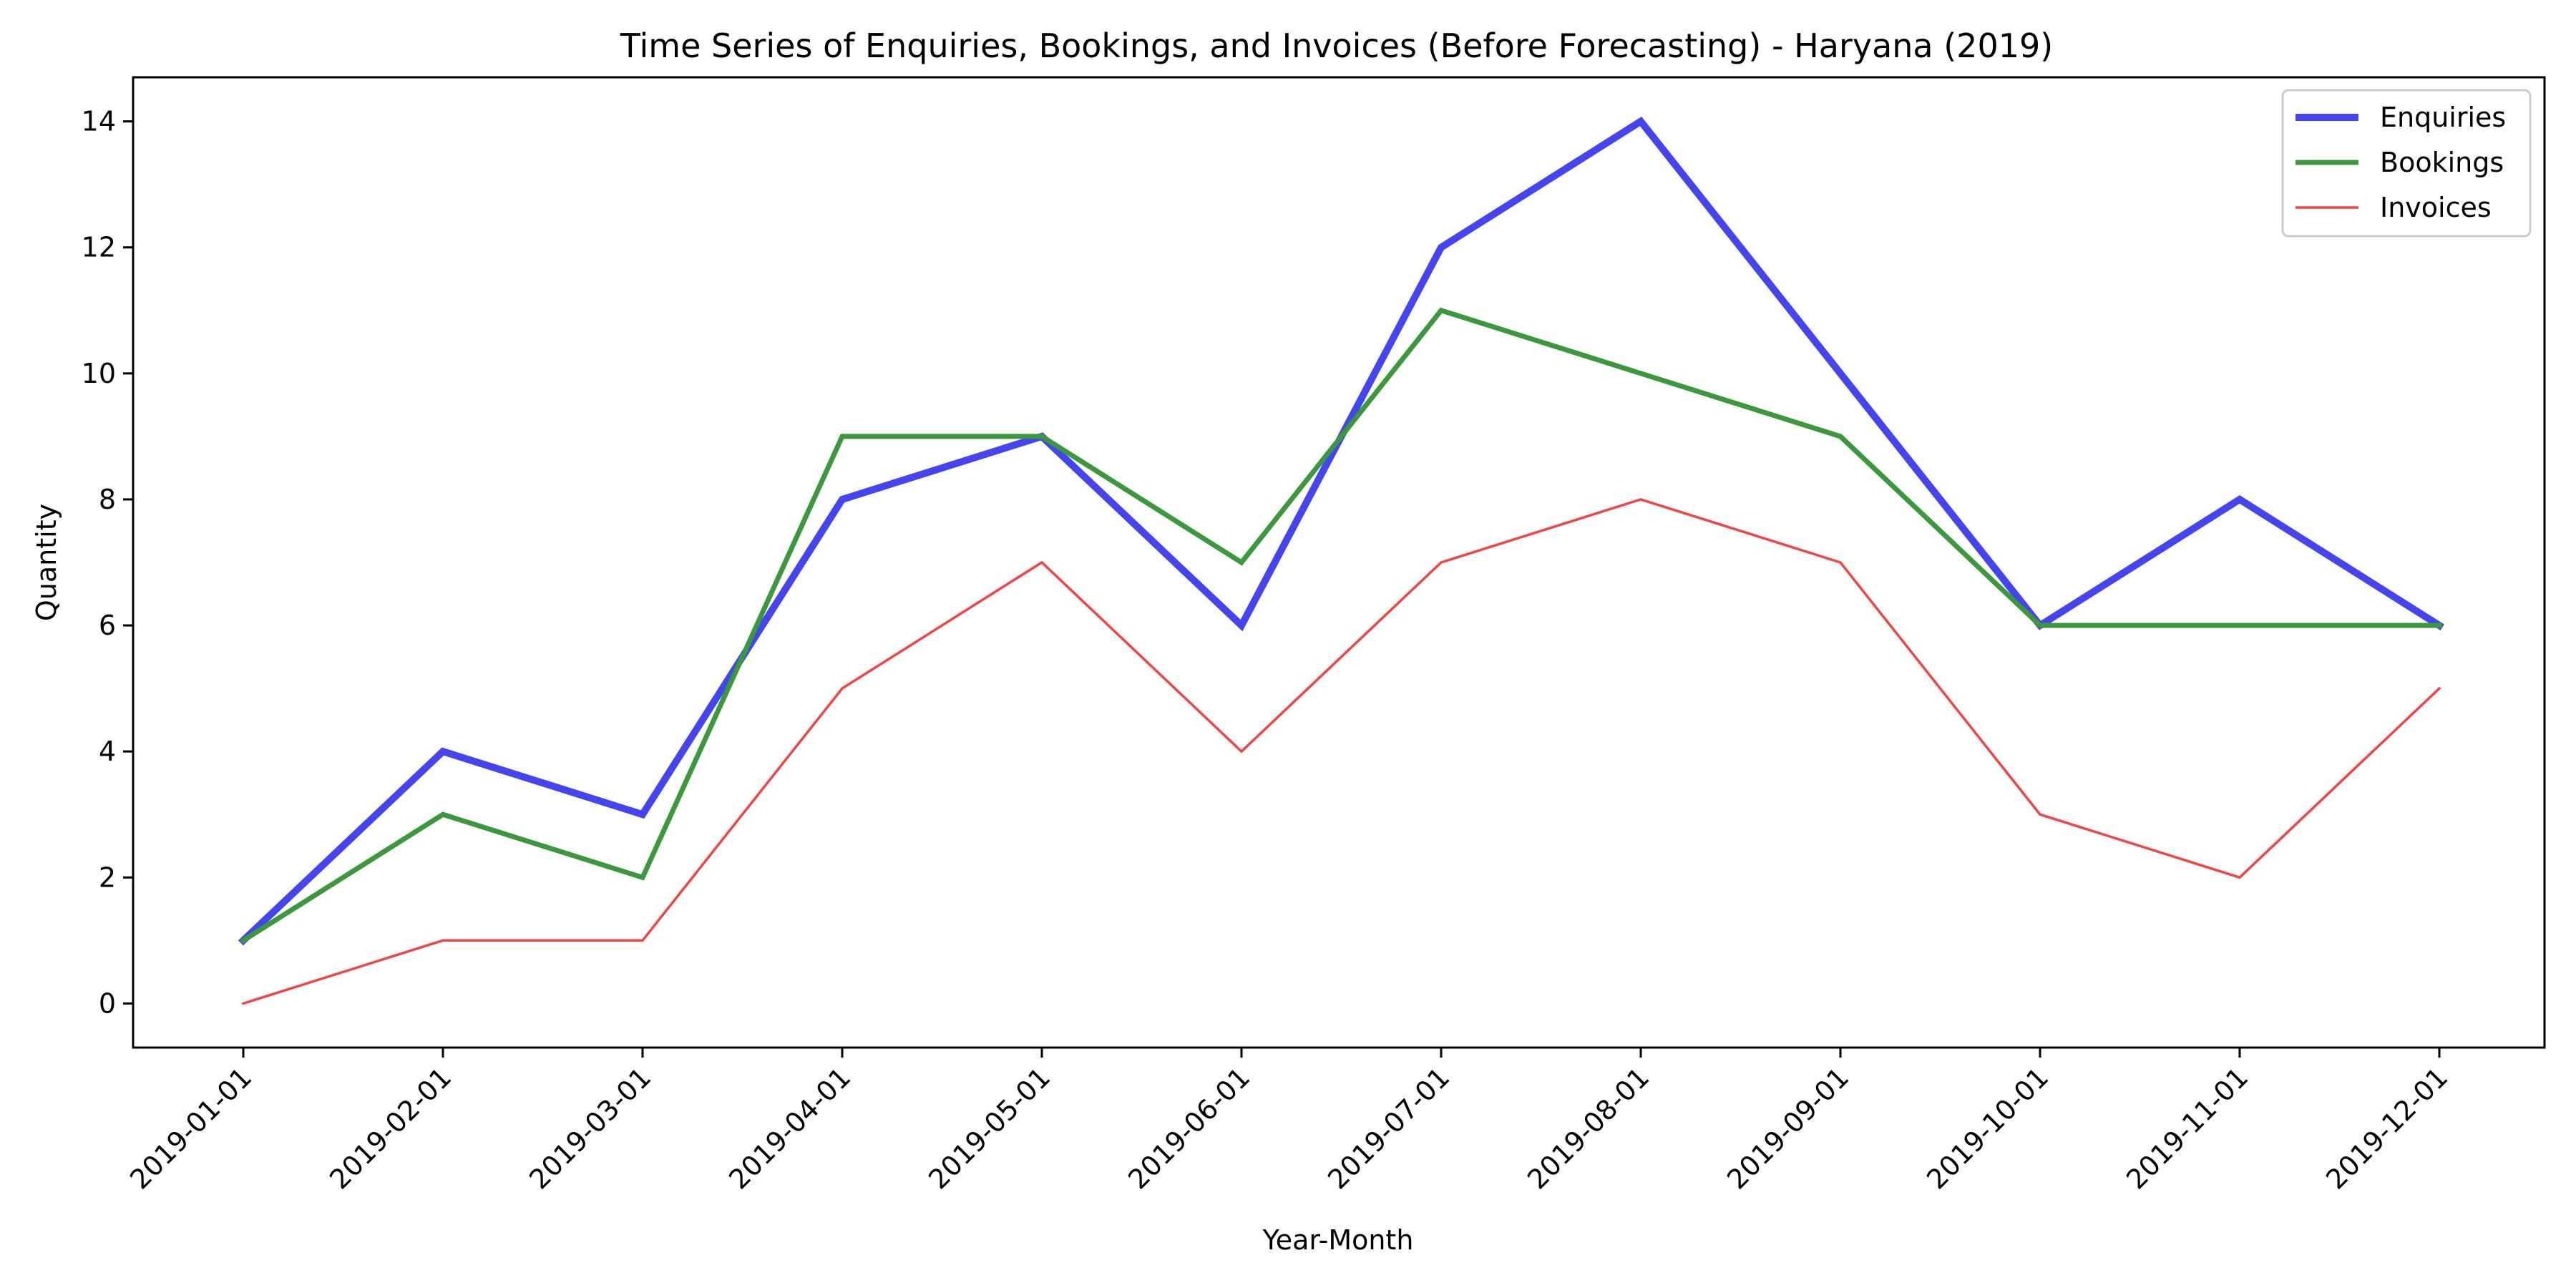  I want to click on legend-label-enquiries: Enquiries, so click(2443, 117).